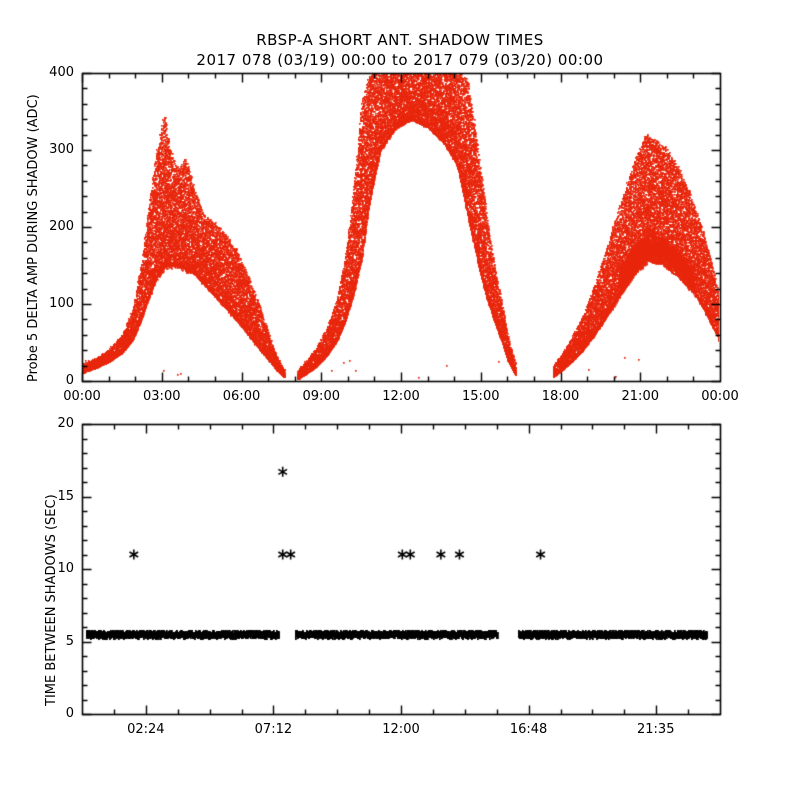 Image resolution: width=800 pixels, height=800 pixels. Describe the element at coordinates (321, 396) in the screenshot. I see `top-panel-x-tick-label: 09:00` at that location.